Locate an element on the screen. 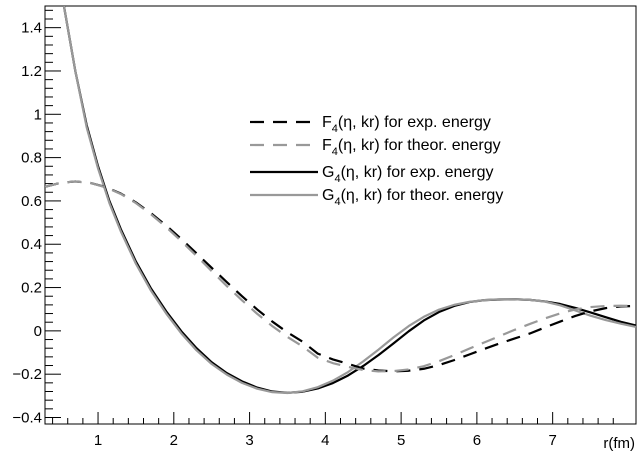 The image size is (639, 460). legend-label-3: G4(η, kr) for theor. energy is located at coordinates (412, 197).